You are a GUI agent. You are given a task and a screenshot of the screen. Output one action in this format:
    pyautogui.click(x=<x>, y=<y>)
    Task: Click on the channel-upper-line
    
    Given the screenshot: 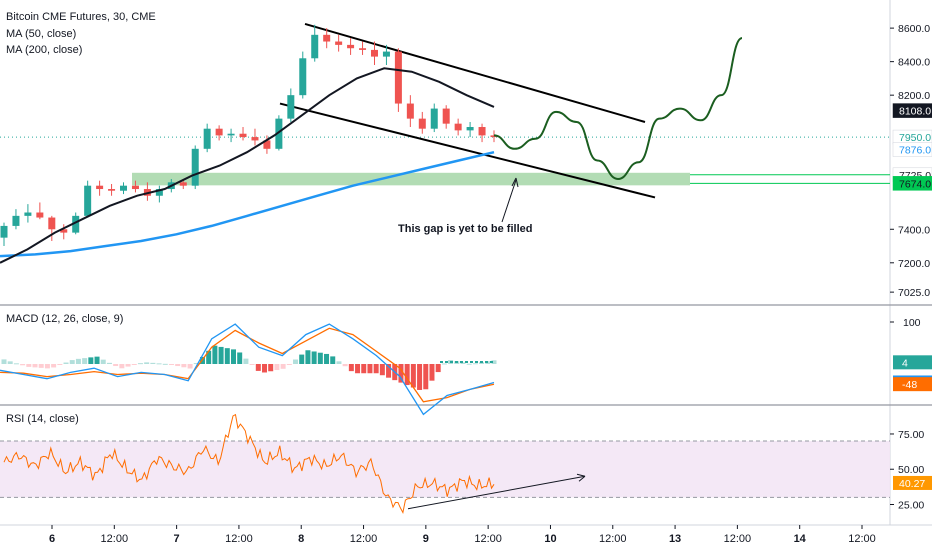 What is the action you would take?
    pyautogui.click(x=475, y=72)
    